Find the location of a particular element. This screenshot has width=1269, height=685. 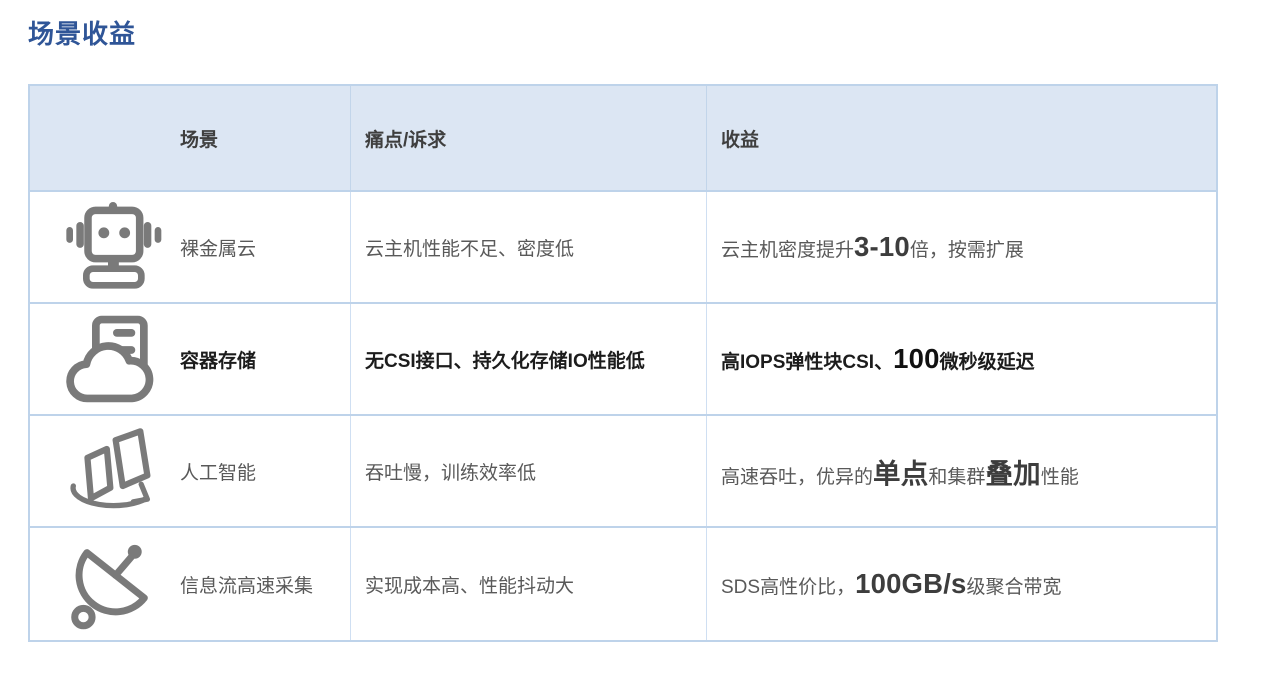

header-painpoint: 痛点/诉求 is located at coordinates (529, 138).